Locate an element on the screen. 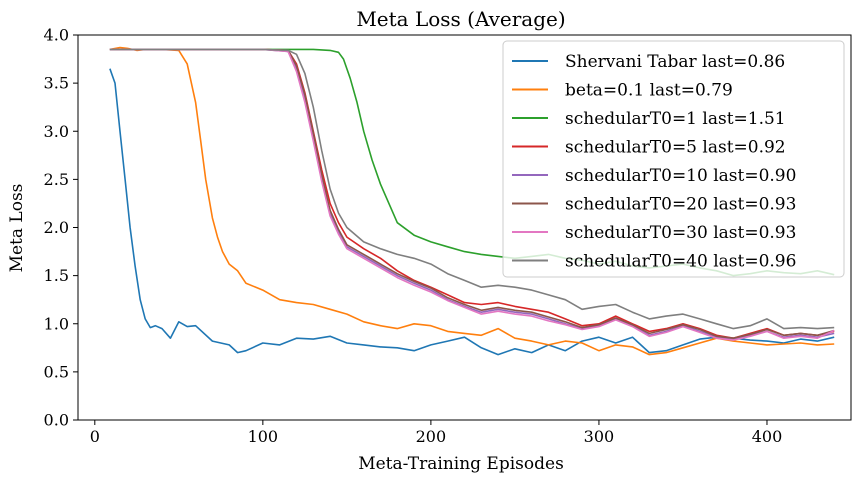 The height and width of the screenshot is (486, 859). legend-label: schedularT0=1 last=1.51 is located at coordinates (675, 119).